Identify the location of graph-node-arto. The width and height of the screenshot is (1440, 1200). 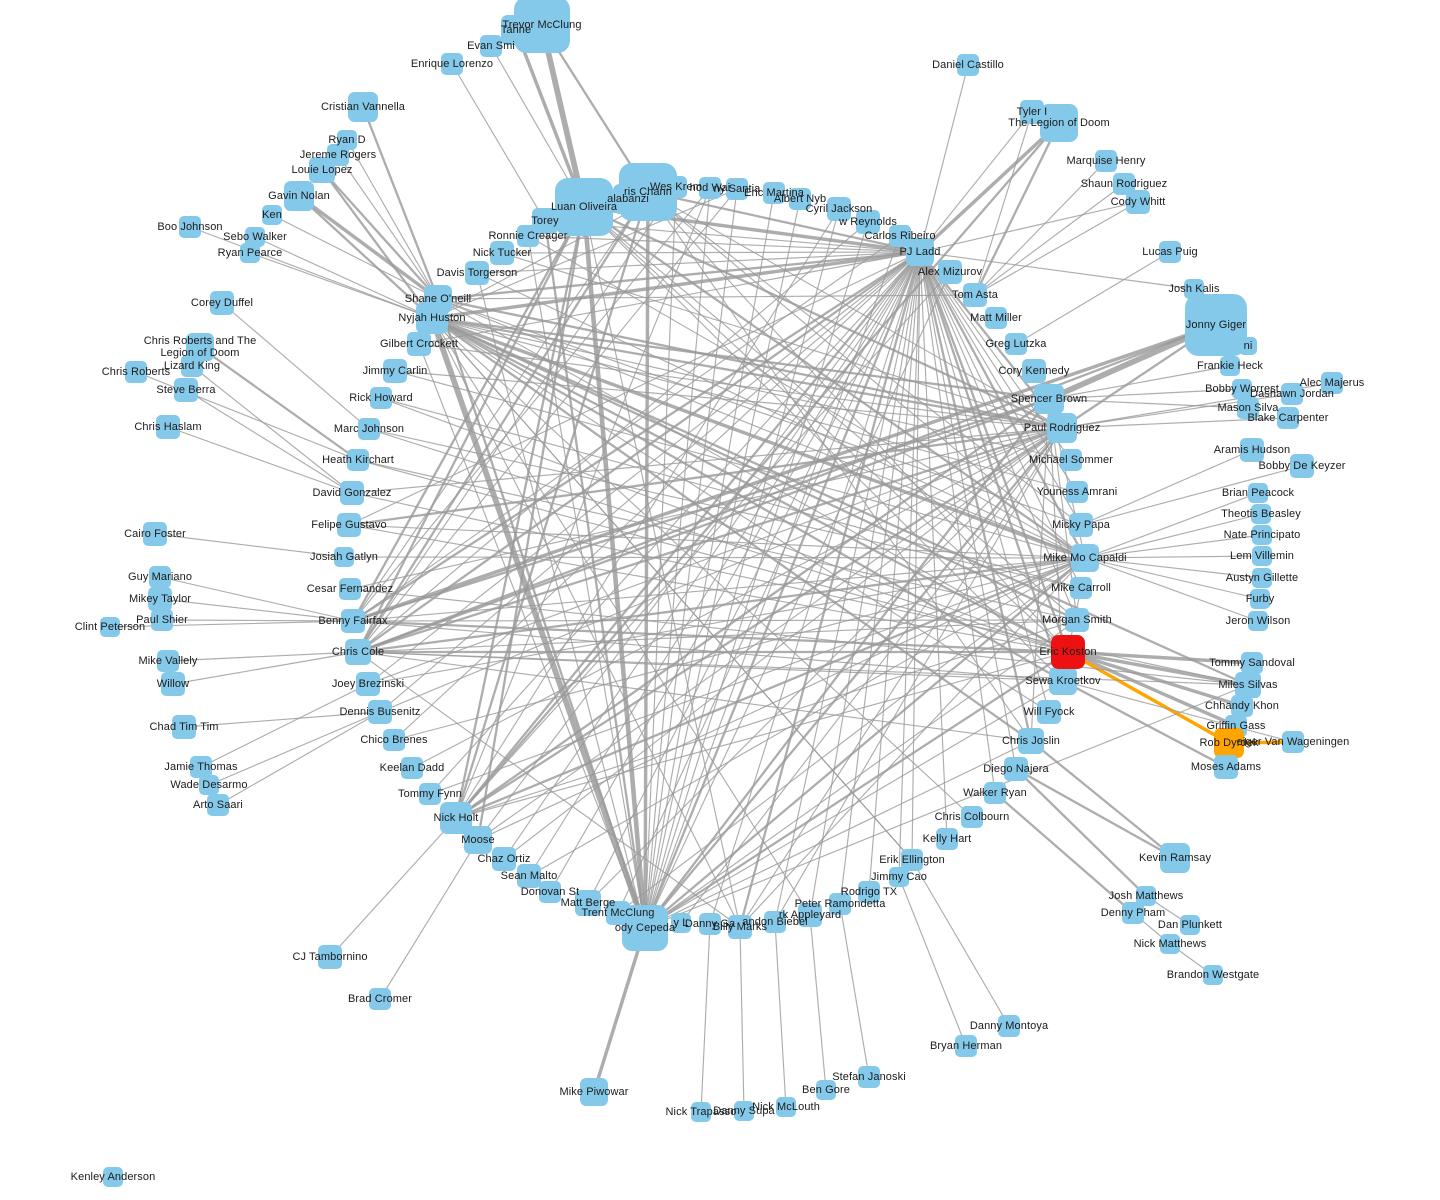
(218, 805).